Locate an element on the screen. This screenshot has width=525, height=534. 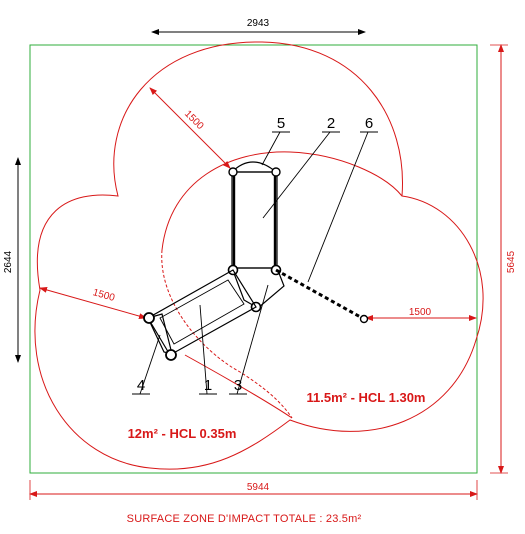
radius-right-label: 1500 is located at coordinates (420, 312).